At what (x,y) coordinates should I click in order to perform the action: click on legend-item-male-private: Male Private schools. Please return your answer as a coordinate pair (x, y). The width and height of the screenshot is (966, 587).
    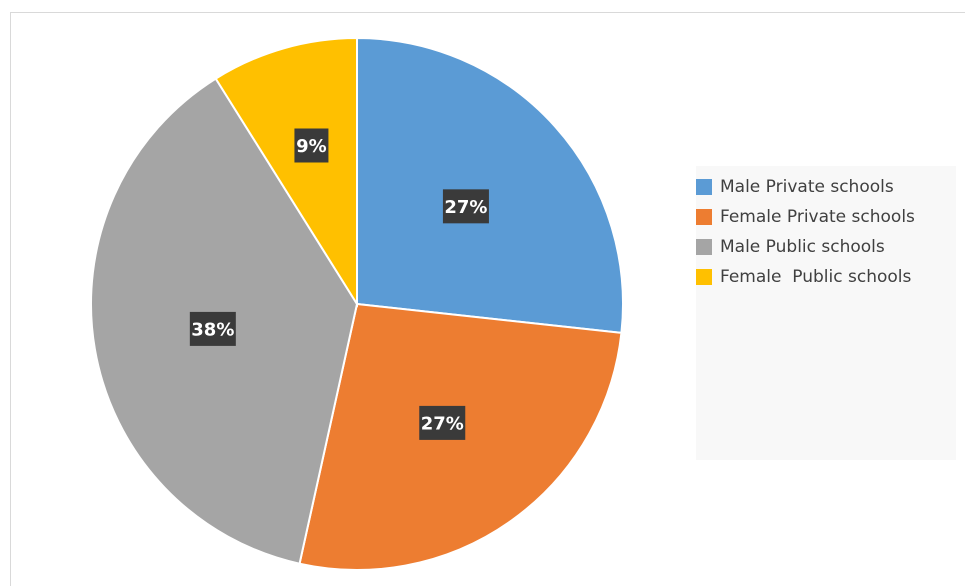
    Looking at the image, I should click on (795, 187).